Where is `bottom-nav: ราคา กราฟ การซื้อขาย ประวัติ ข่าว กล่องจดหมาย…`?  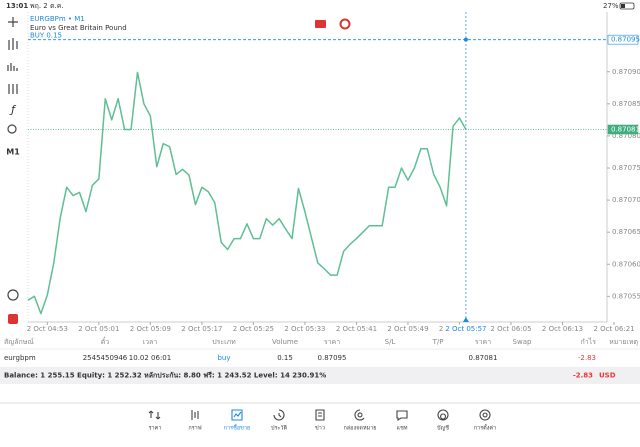
bottom-nav: ราคา กราฟ การซื้อขาย ประวัติ ข่าว กล่องจดหมาย… is located at coordinates (322, 420).